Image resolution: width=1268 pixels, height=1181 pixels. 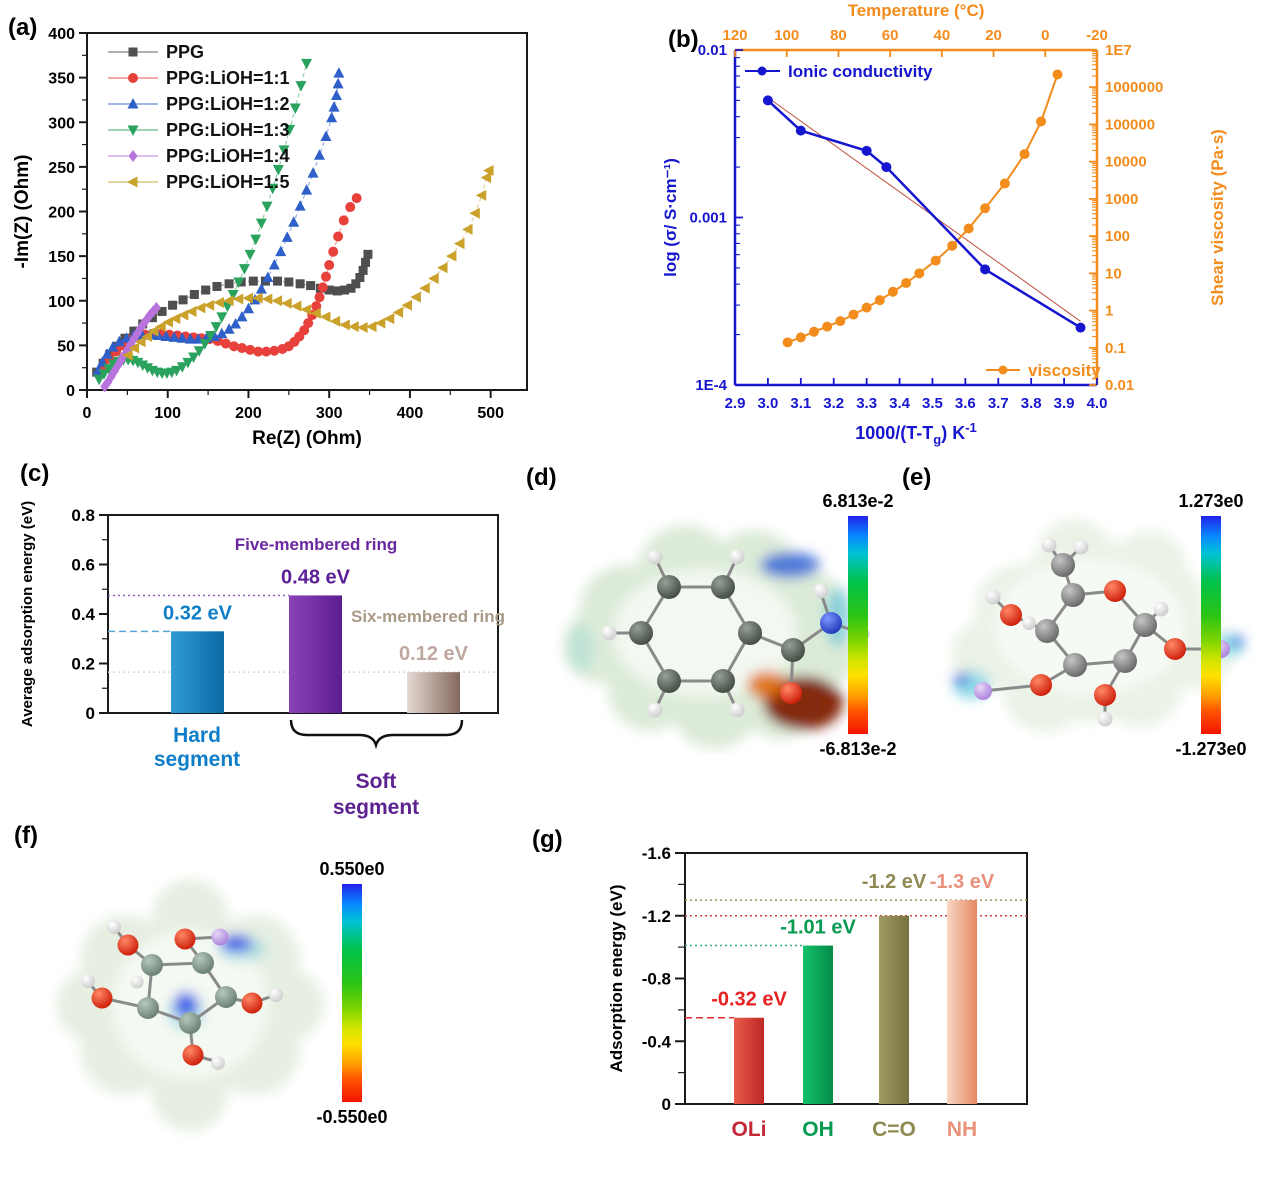 What do you see at coordinates (831, 623) in the screenshot?
I see `nitrogen-atom` at bounding box center [831, 623].